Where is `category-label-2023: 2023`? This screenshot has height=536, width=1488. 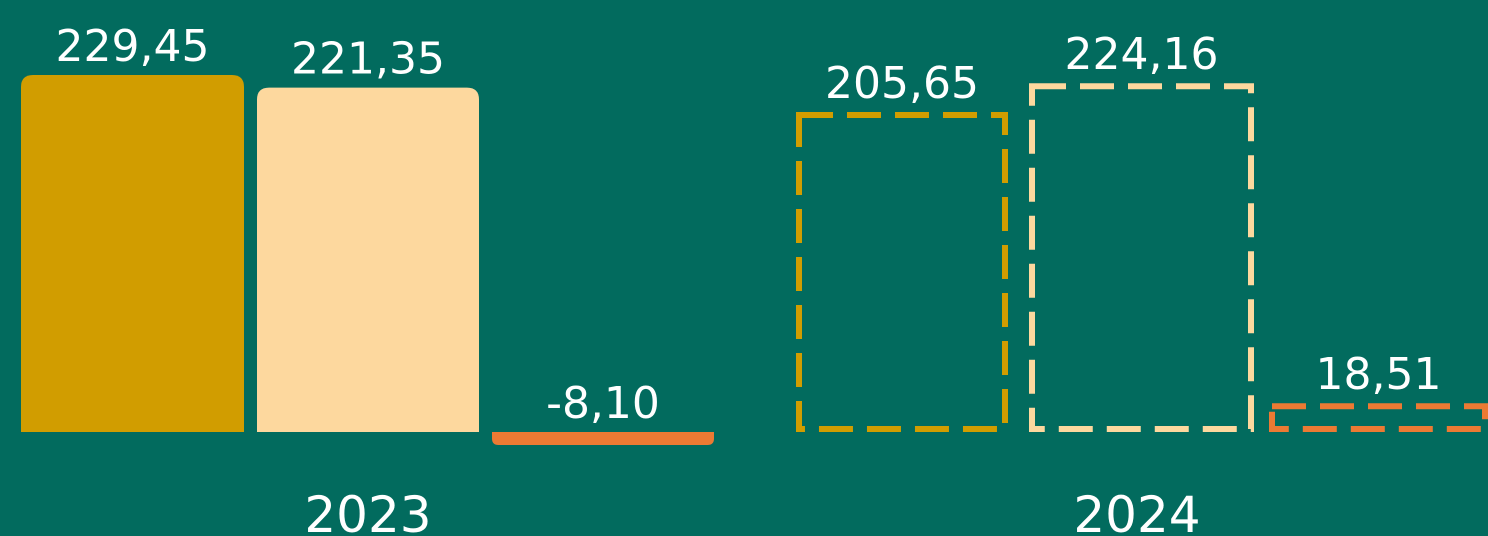
category-label-2023: 2023 is located at coordinates (367, 511).